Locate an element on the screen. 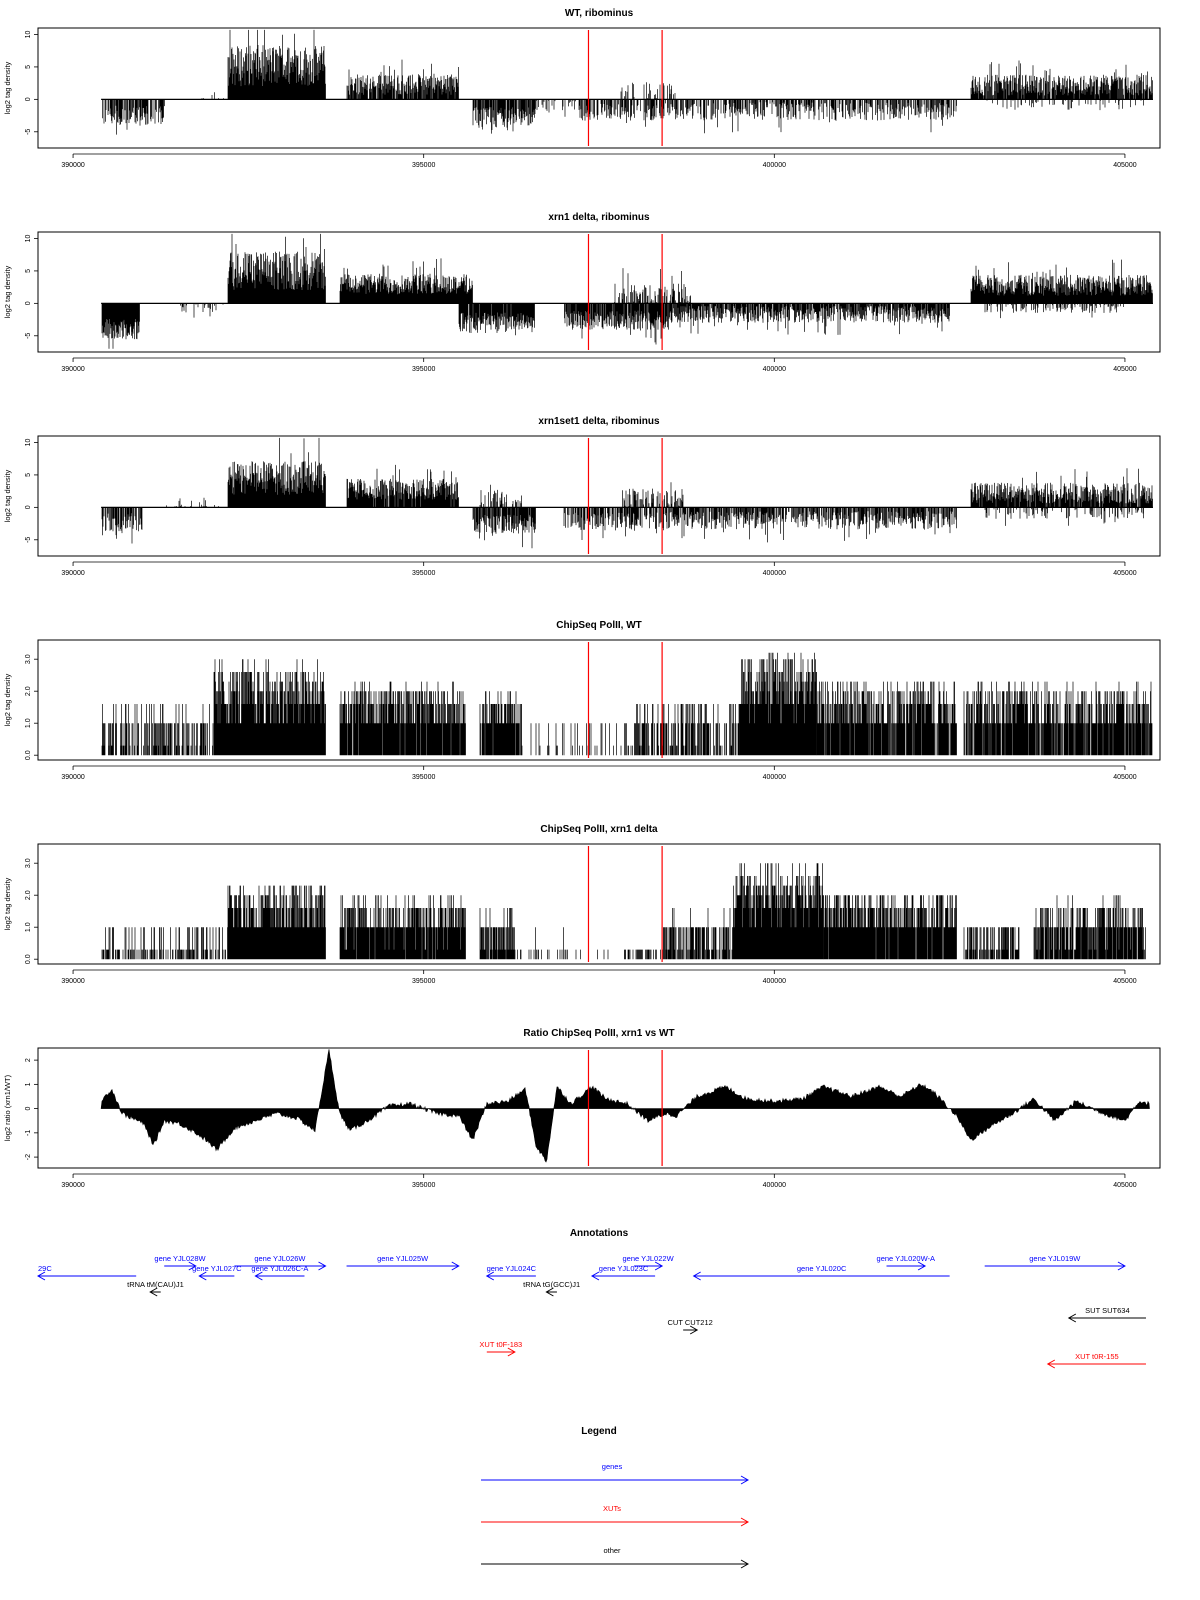 The image size is (1200, 1600). feature-XUTs: XUT t0R-155 is located at coordinates (1096, 1360).